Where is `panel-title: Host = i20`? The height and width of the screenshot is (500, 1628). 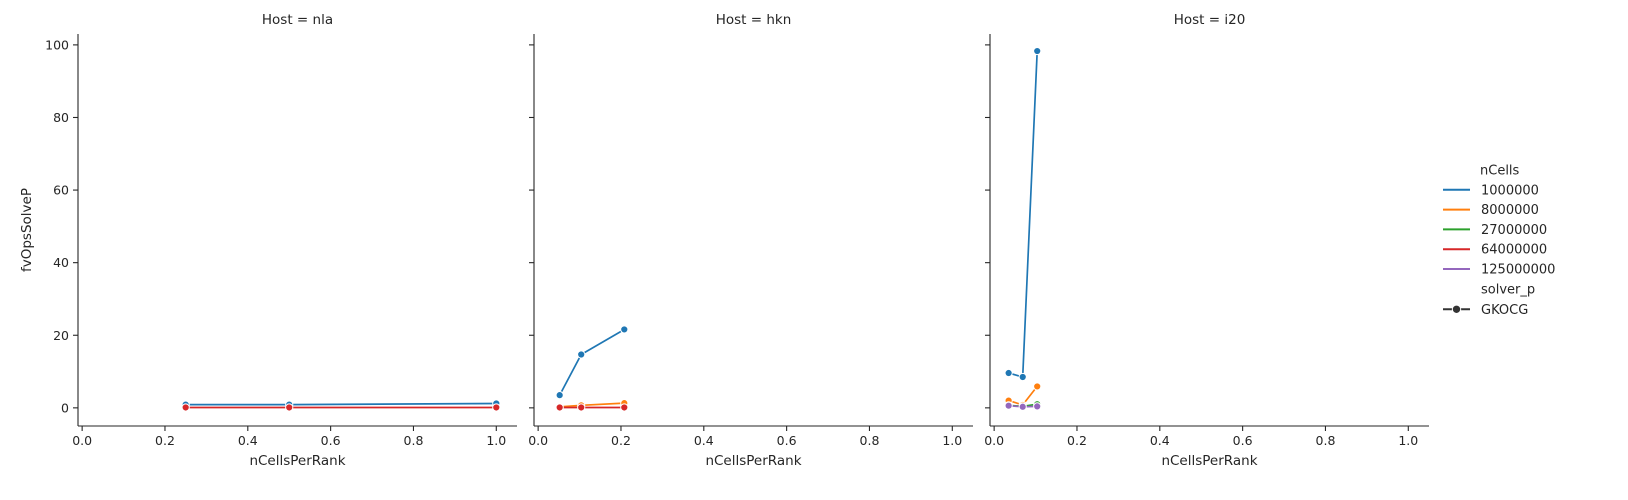 panel-title: Host = i20 is located at coordinates (1210, 20).